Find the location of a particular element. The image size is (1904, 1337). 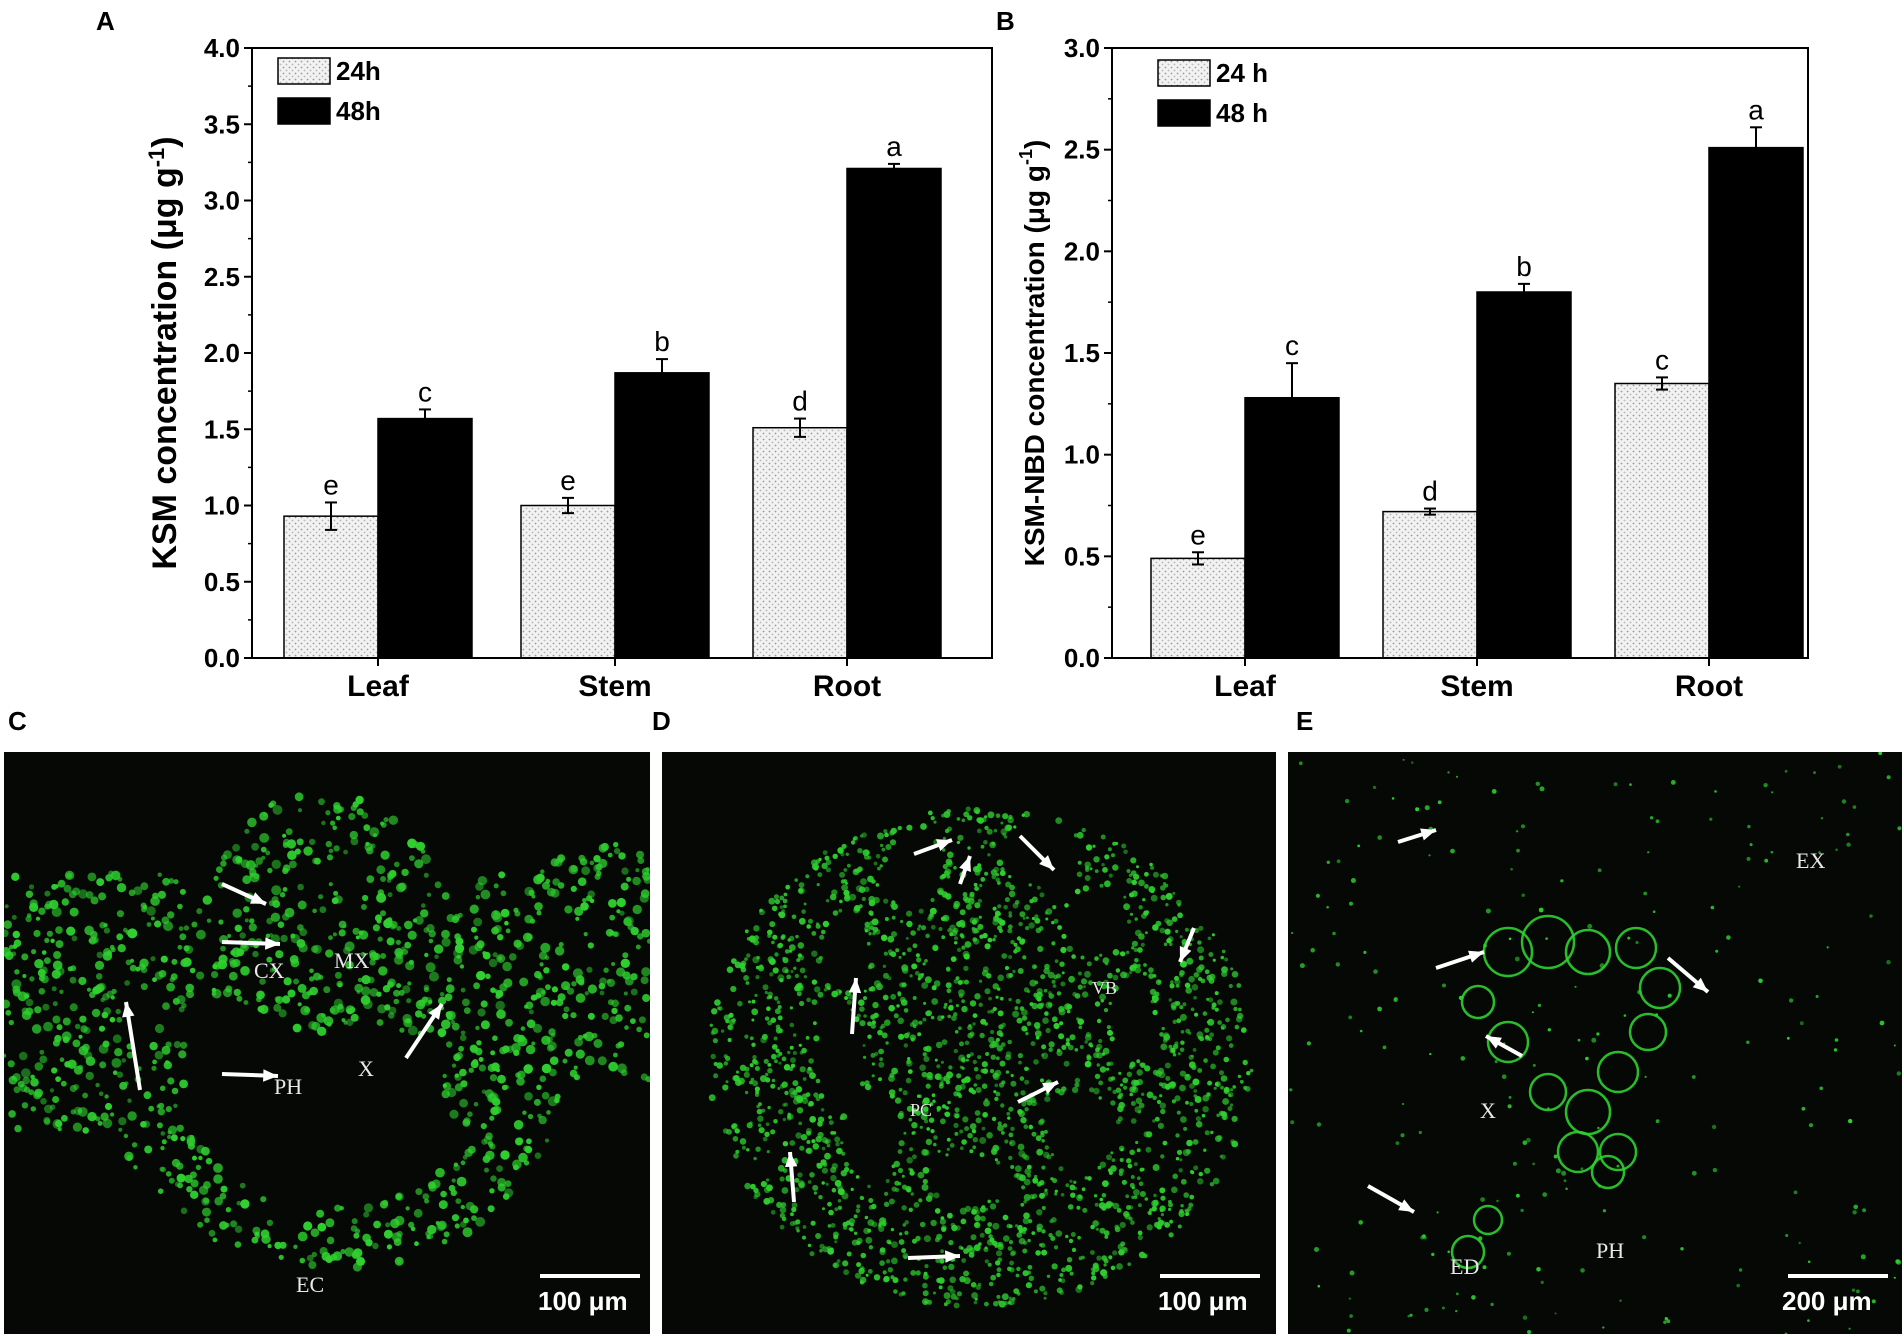

y-tick-label: 1.0 is located at coordinates (1082, 455).